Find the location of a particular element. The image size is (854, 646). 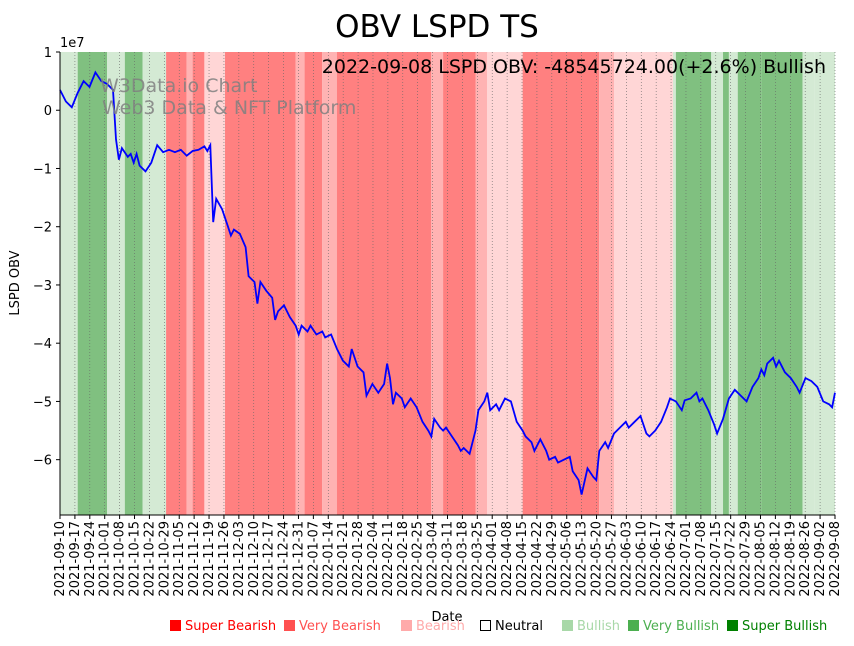

x-tick-label: 2022-05-20 is located at coordinates (597, 559).